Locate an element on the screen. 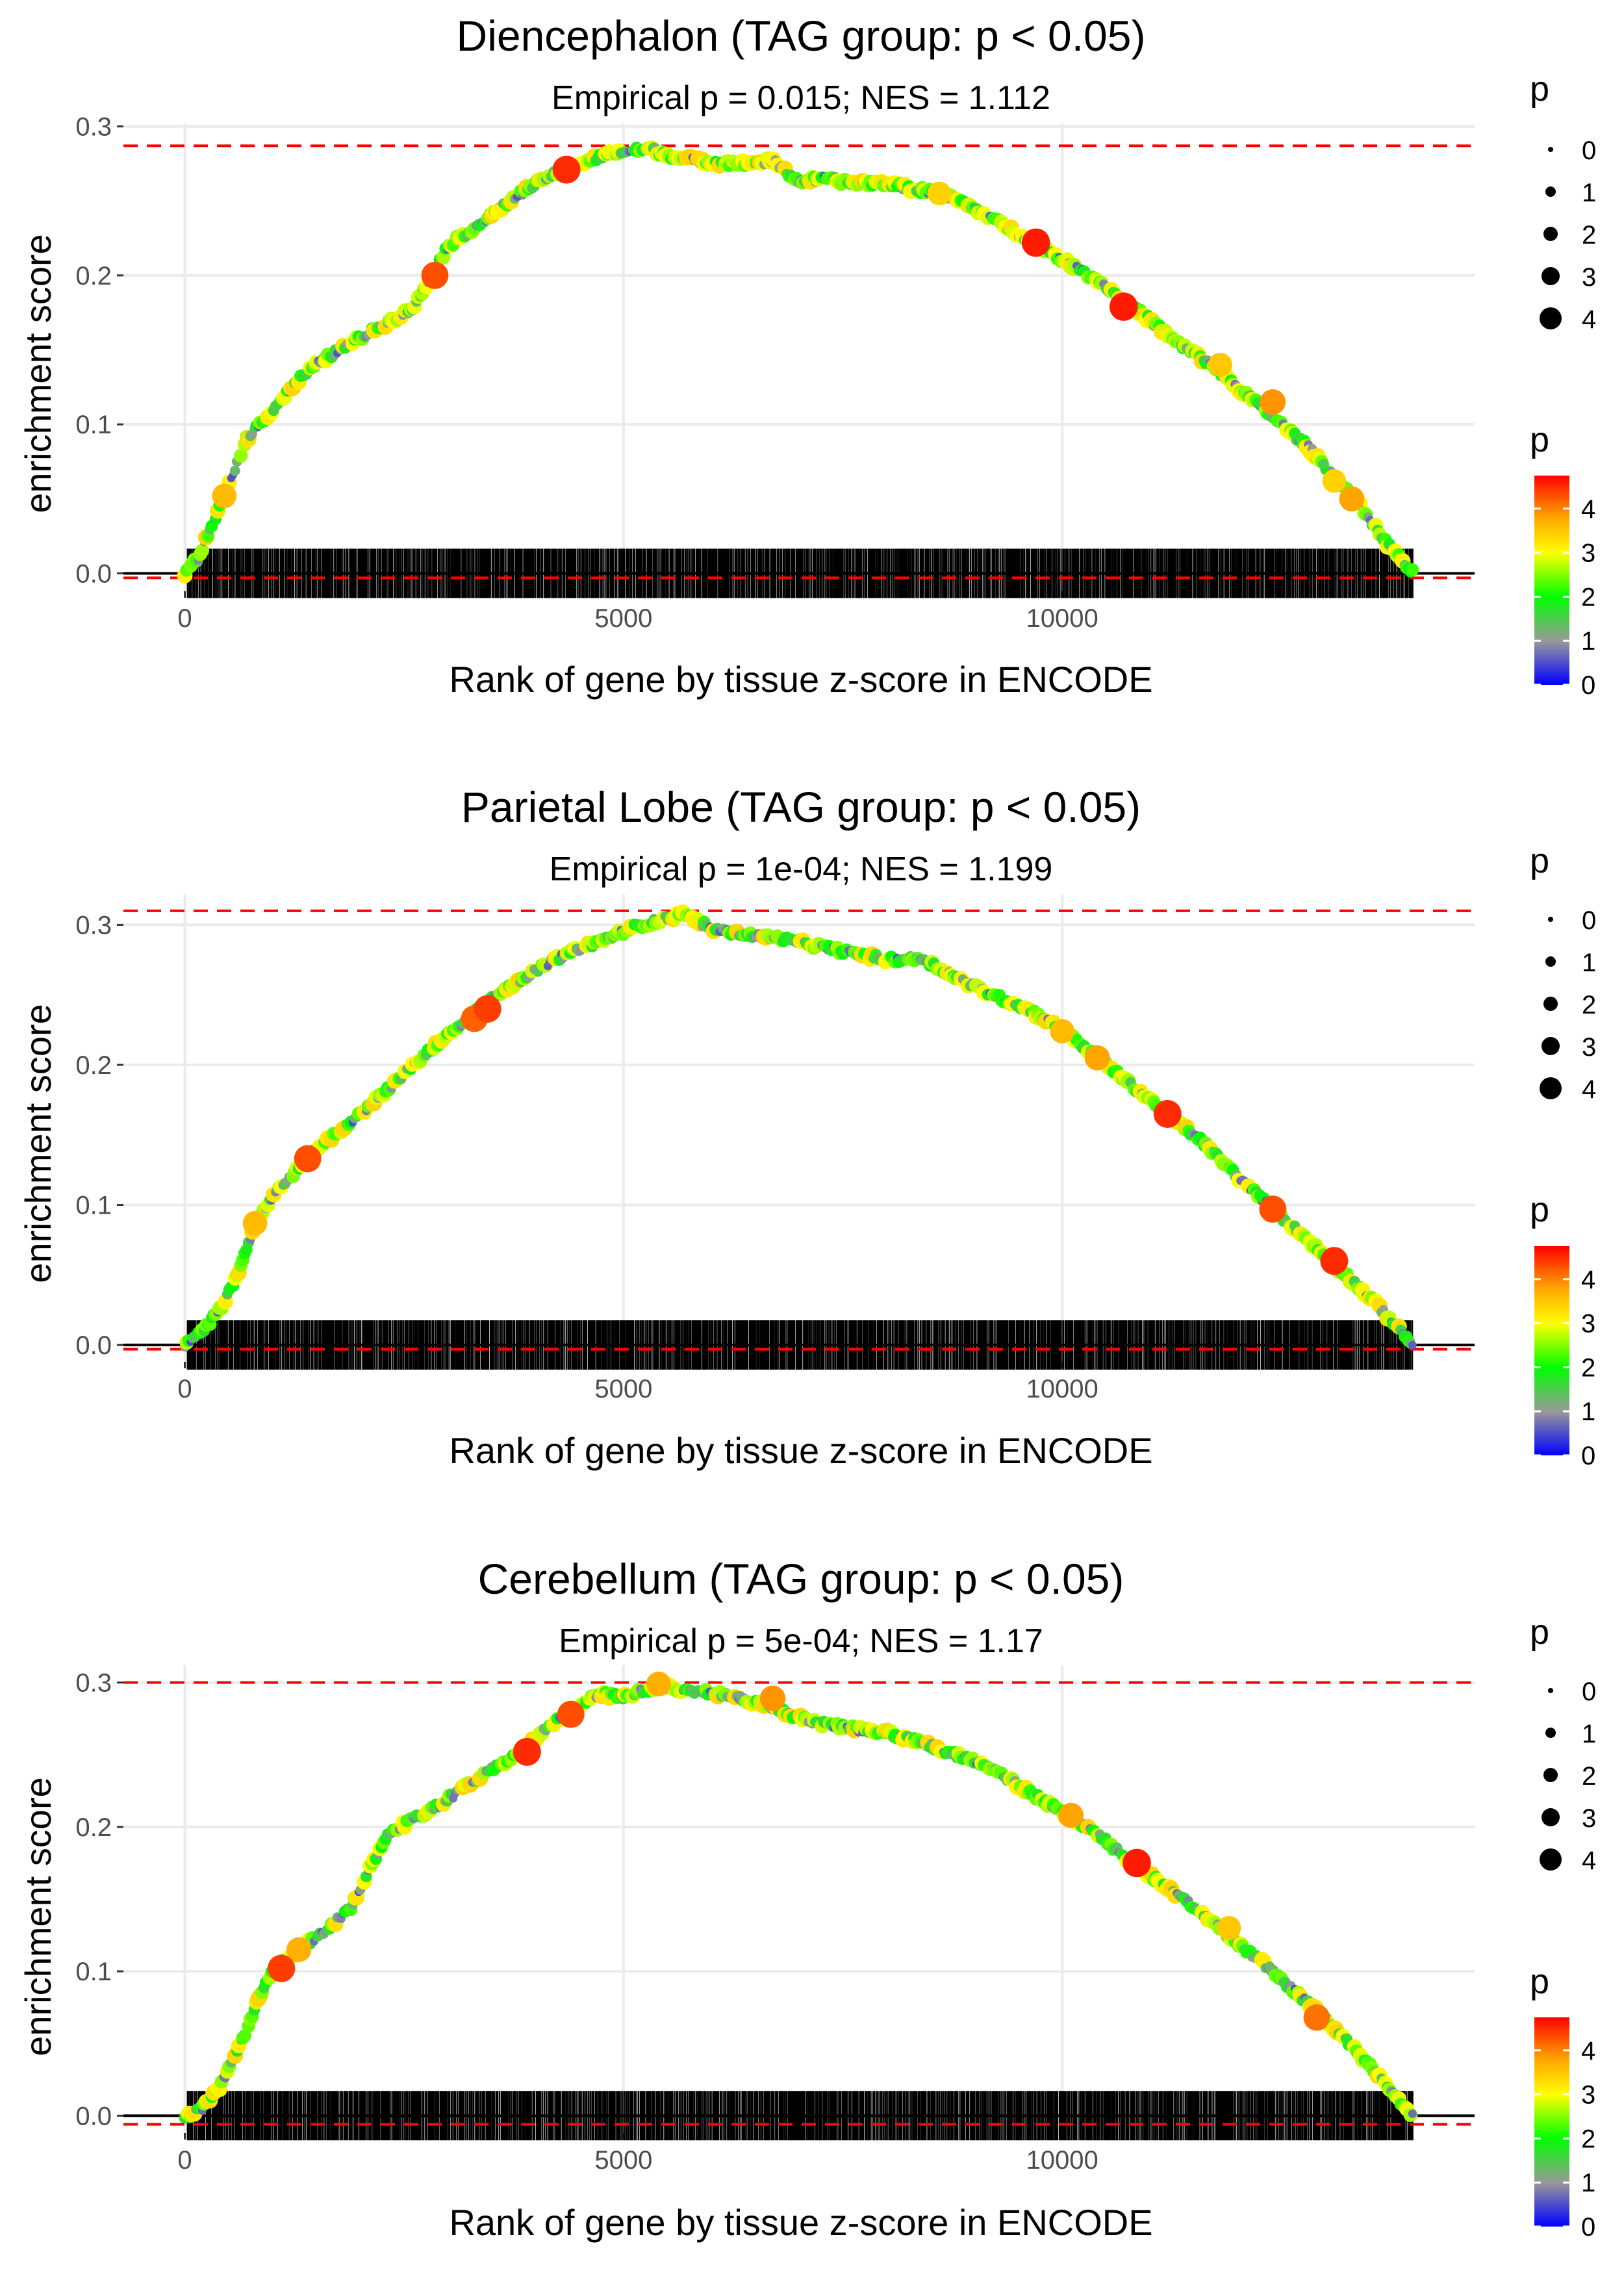 This screenshot has width=1624, height=2274. panel-title: Cerebellum (TAG group: p < 0.05) is located at coordinates (801, 1579).